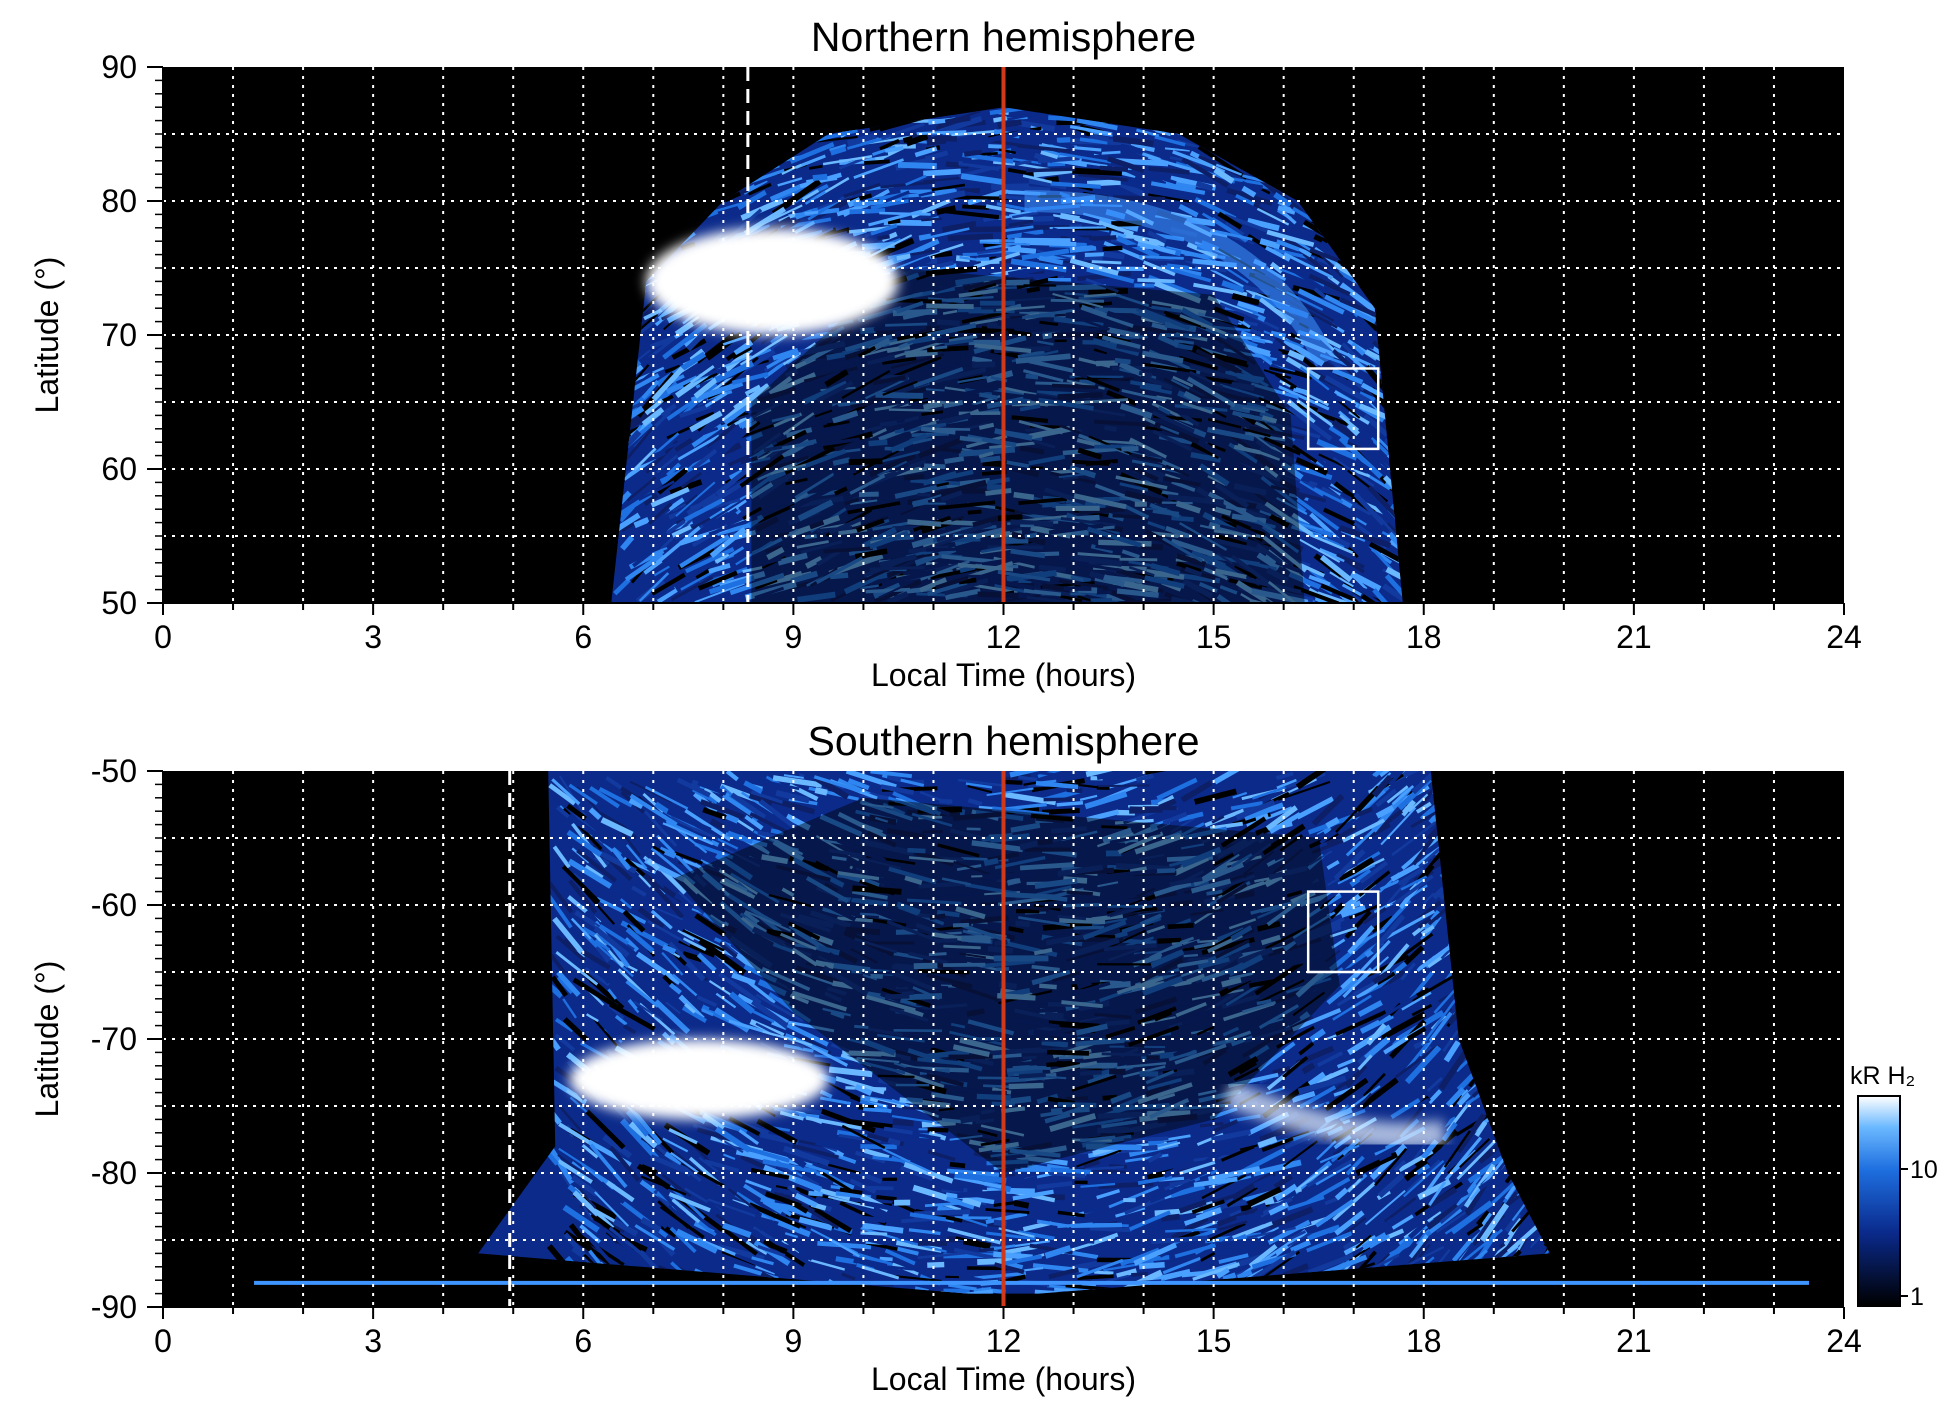 Image resolution: width=1950 pixels, height=1423 pixels. I want to click on y-tick-label: -50, so click(114, 771).